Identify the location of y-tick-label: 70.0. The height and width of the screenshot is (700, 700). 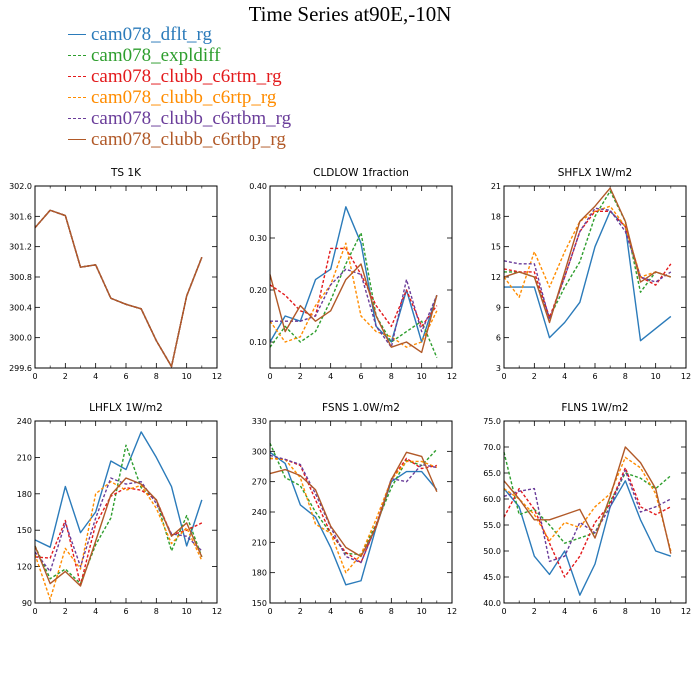
(492, 447).